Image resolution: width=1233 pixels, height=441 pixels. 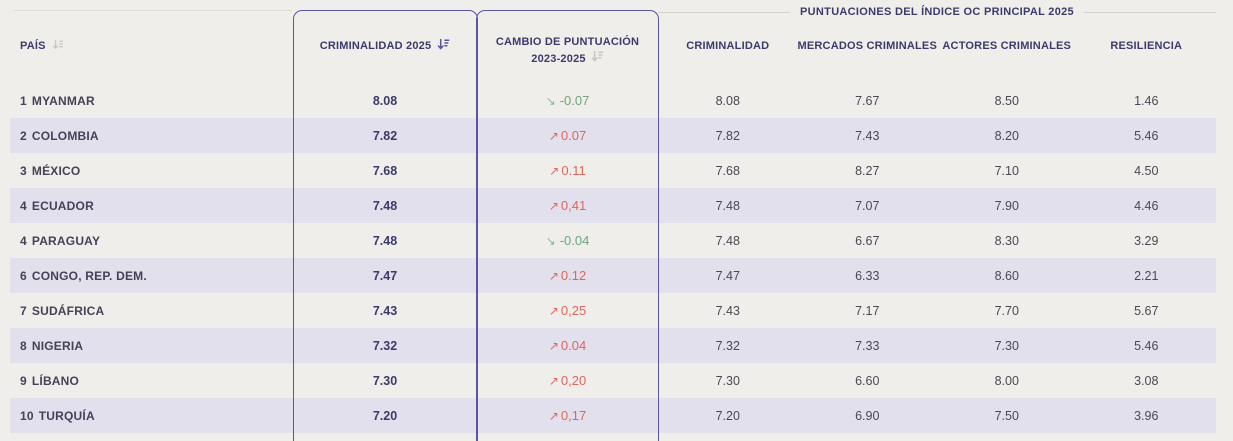 What do you see at coordinates (23, 100) in the screenshot?
I see `rank: 1` at bounding box center [23, 100].